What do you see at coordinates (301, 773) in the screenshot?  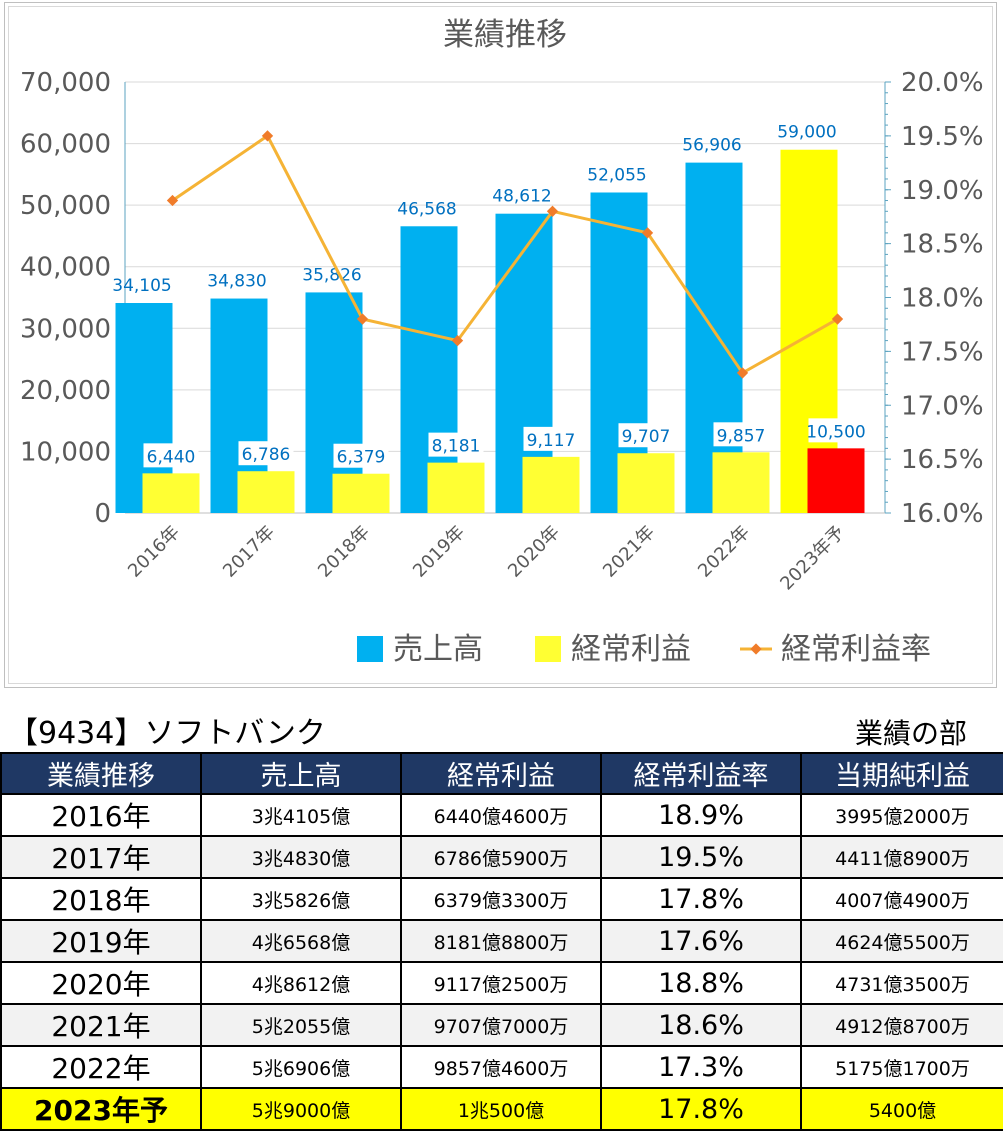 I see `header-revenue: 売上高` at bounding box center [301, 773].